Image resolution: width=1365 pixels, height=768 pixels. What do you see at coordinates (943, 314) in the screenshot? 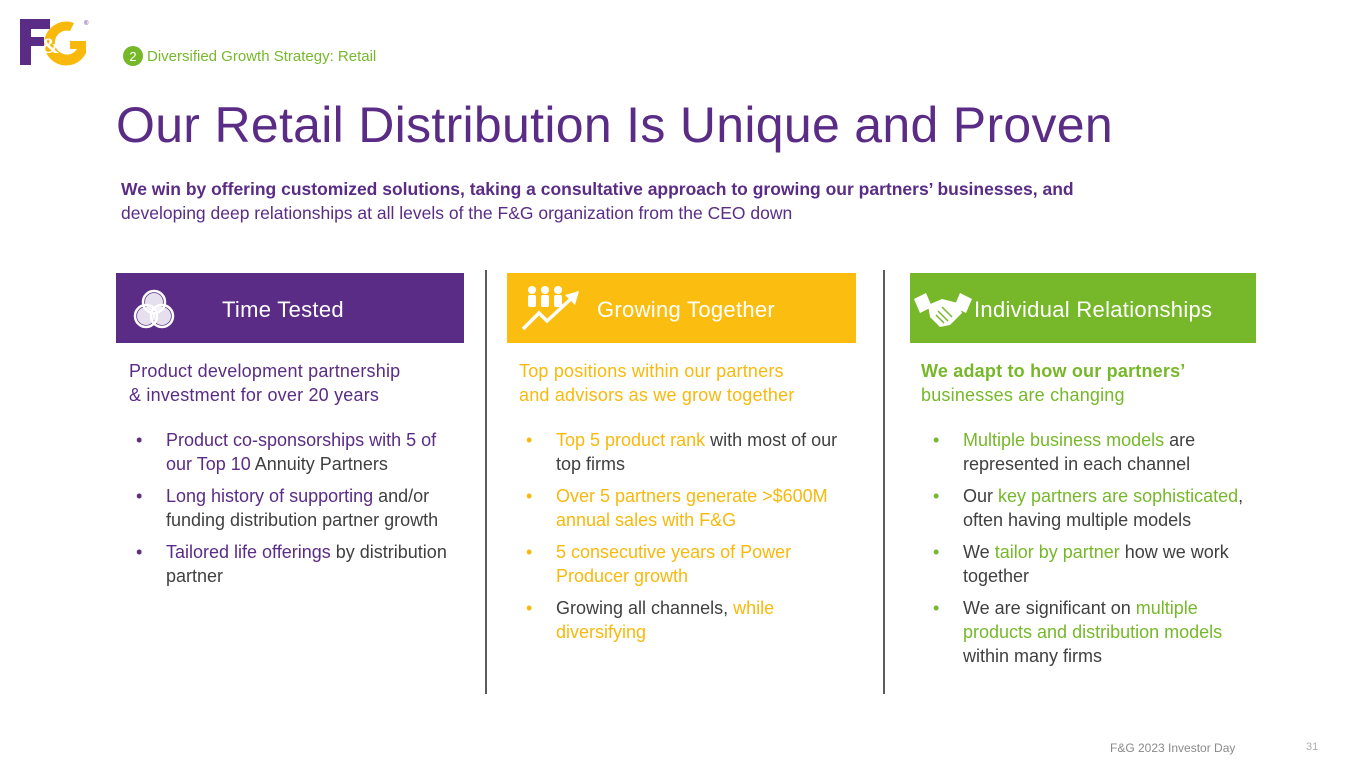
I see `handshake-icon` at bounding box center [943, 314].